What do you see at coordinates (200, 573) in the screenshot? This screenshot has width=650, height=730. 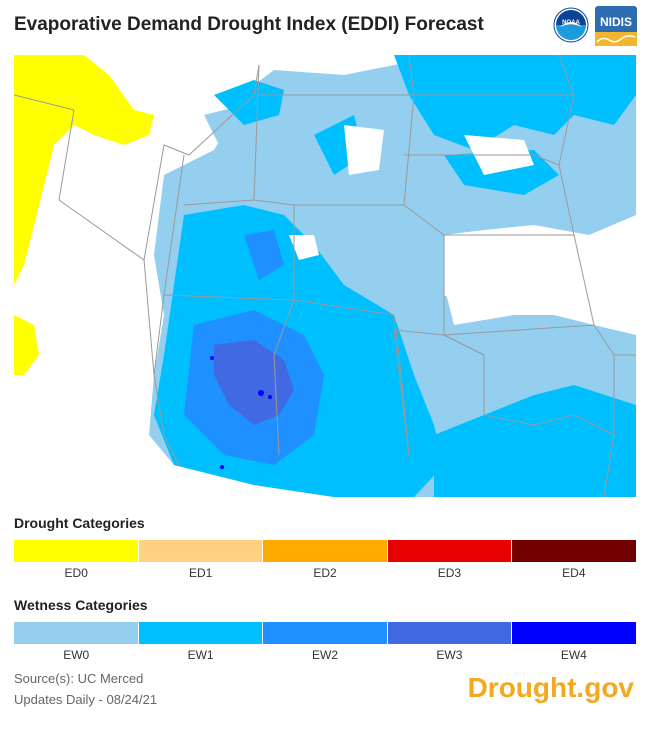 I see `label-ed1: ED1` at bounding box center [200, 573].